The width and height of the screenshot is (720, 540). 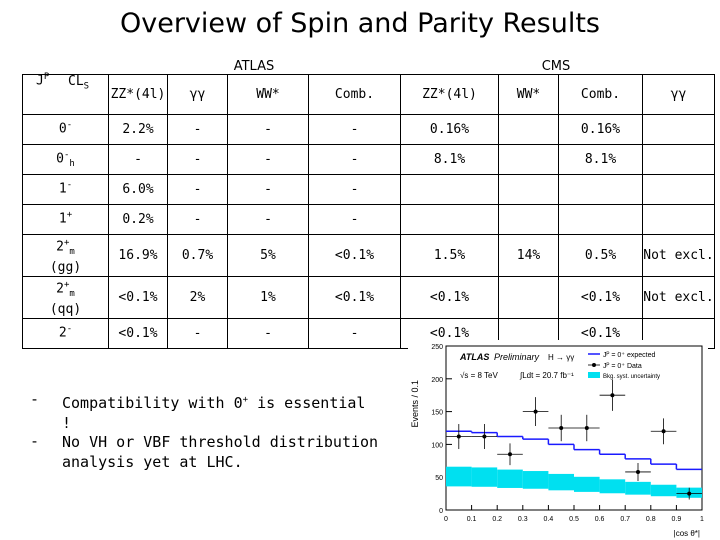 I want to click on y-tick-label: 150, so click(x=437, y=413).